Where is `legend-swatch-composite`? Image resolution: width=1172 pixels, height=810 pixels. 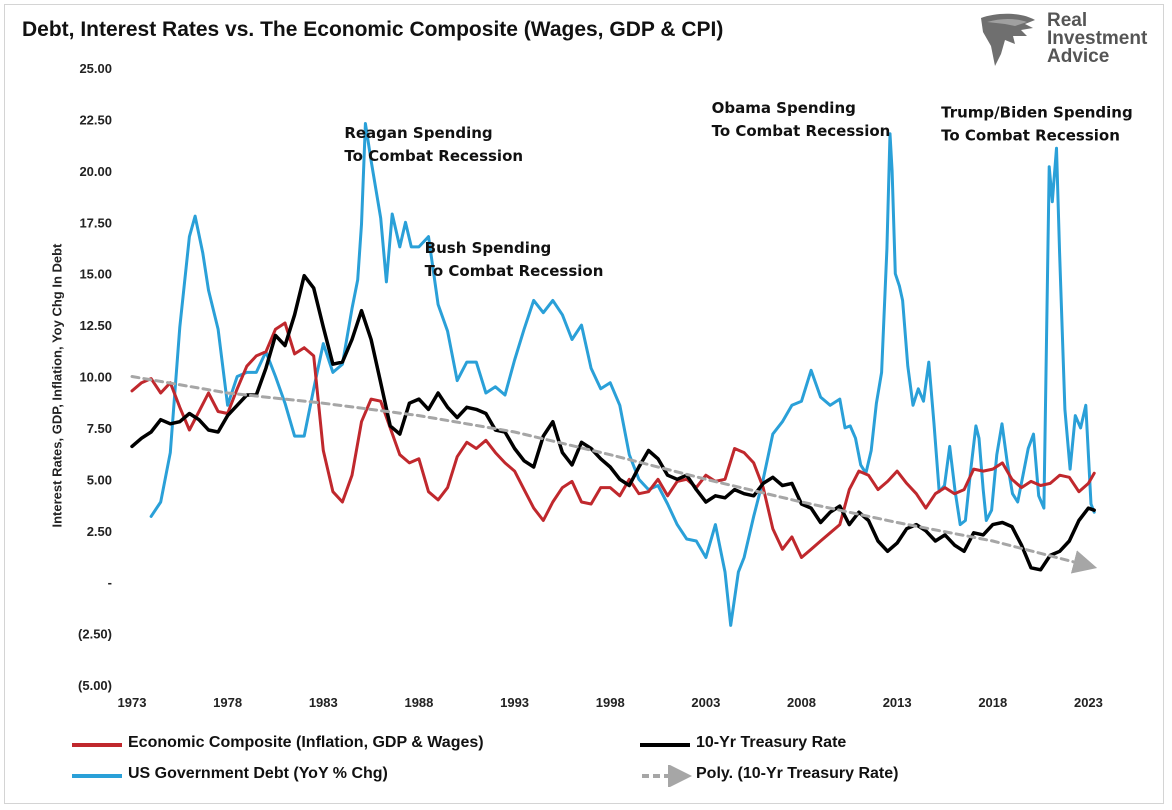
legend-swatch-composite is located at coordinates (97, 745).